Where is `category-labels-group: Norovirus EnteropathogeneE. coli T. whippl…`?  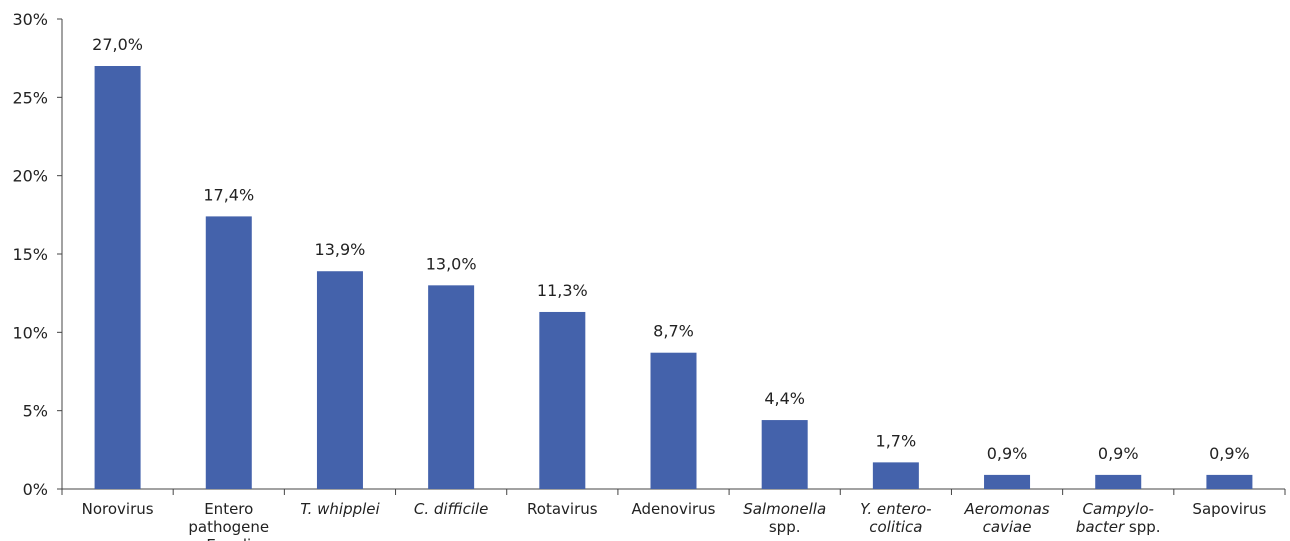
category-labels-group: Norovirus EnteropathogeneE. coli T. whippl… is located at coordinates (674, 520).